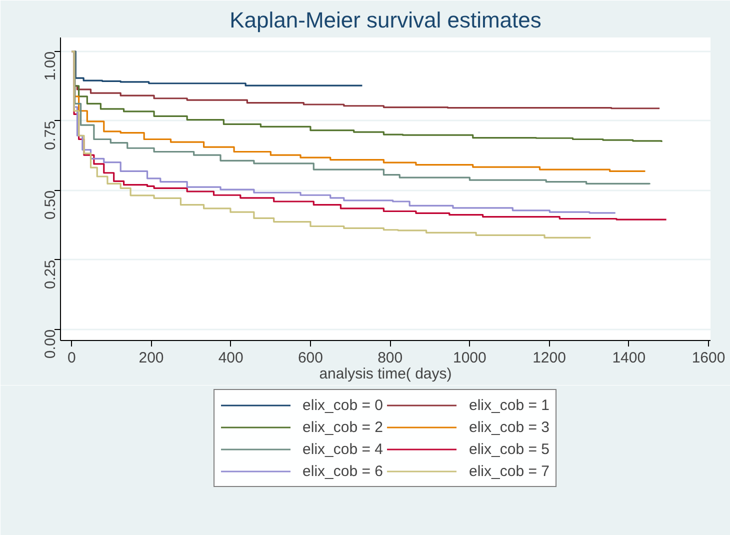  What do you see at coordinates (342, 405) in the screenshot?
I see `legend-label: elix_cob = 0` at bounding box center [342, 405].